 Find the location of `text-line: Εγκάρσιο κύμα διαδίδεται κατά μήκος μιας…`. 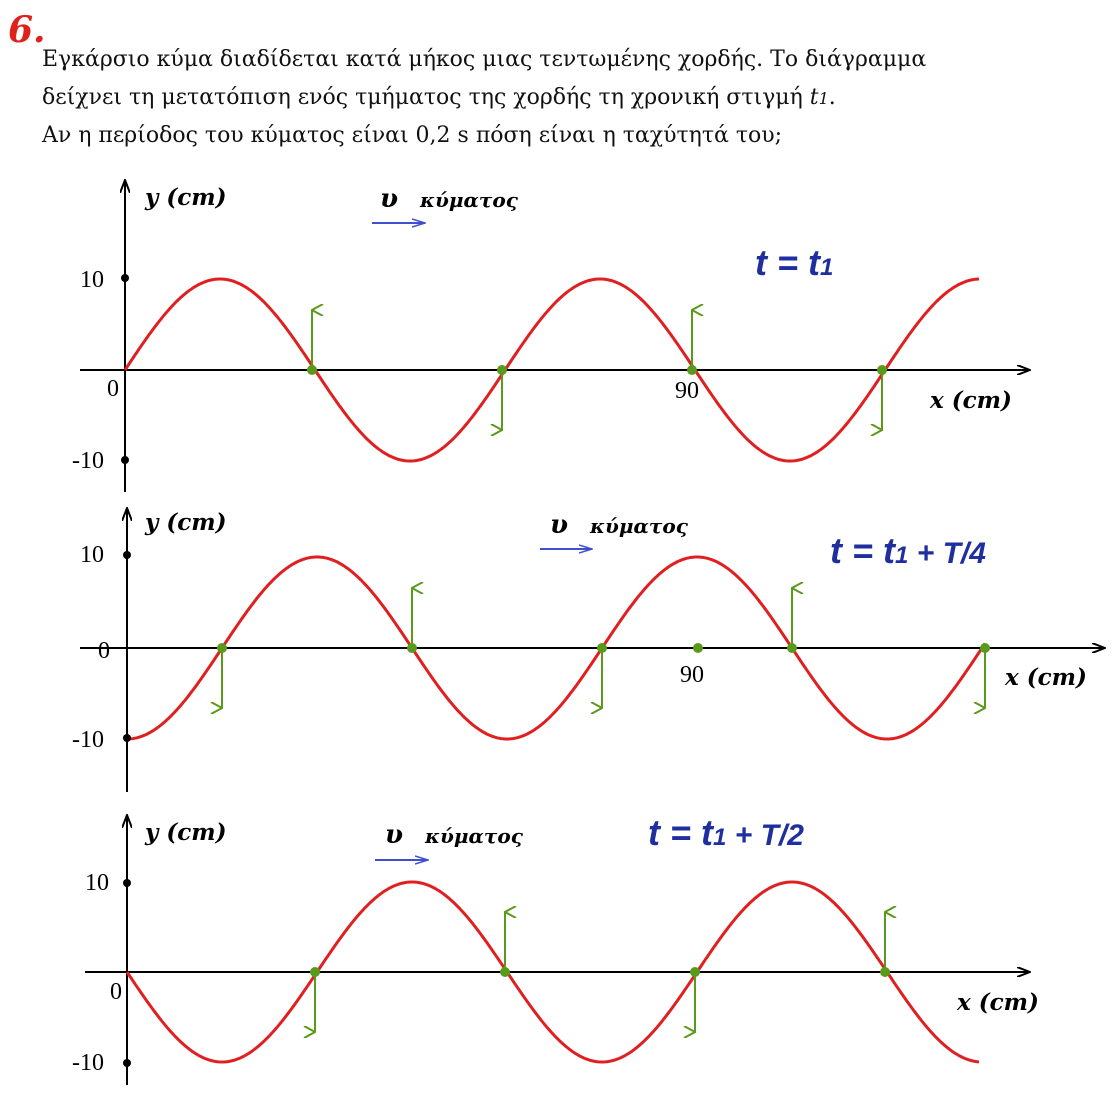

text-line: Εγκάρσιο κύμα διαδίδεται κατά μήκος μιας… is located at coordinates (484, 59).